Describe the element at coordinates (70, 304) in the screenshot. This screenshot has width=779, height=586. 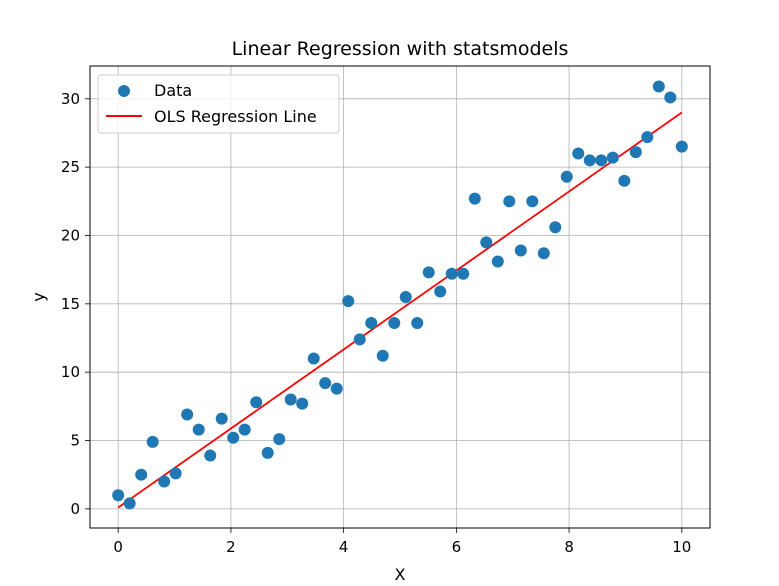
I see `y-tick-label: 15` at that location.